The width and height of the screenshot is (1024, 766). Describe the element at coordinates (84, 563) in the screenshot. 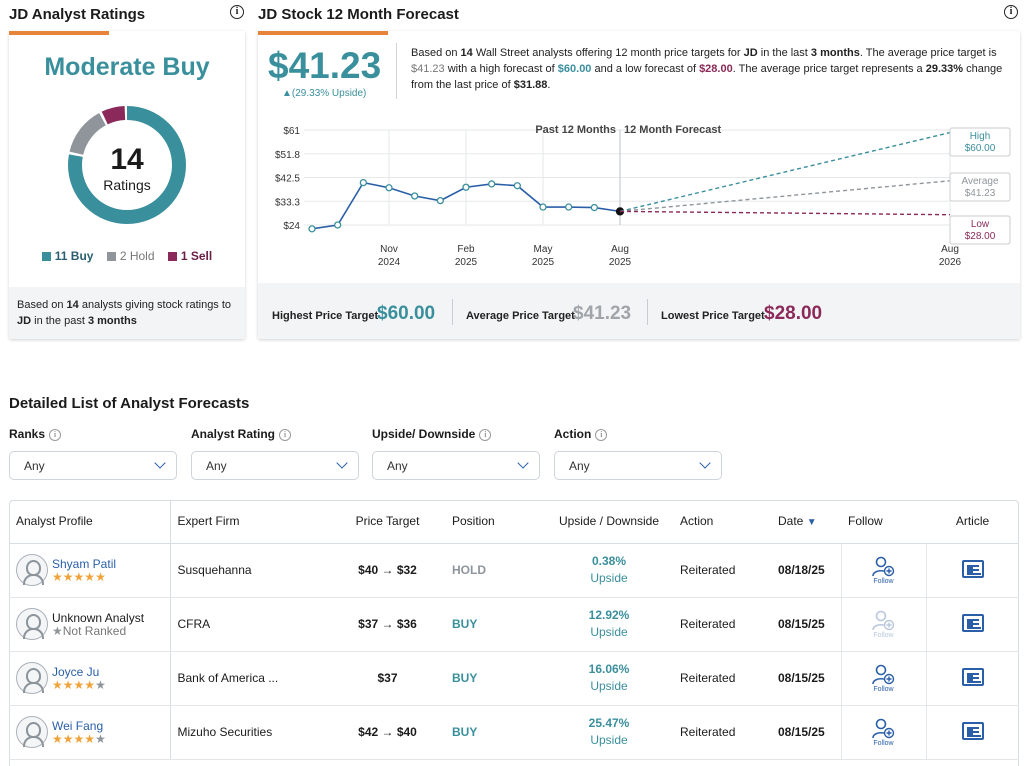

I see `analyst-name: Shyam Patil` at that location.